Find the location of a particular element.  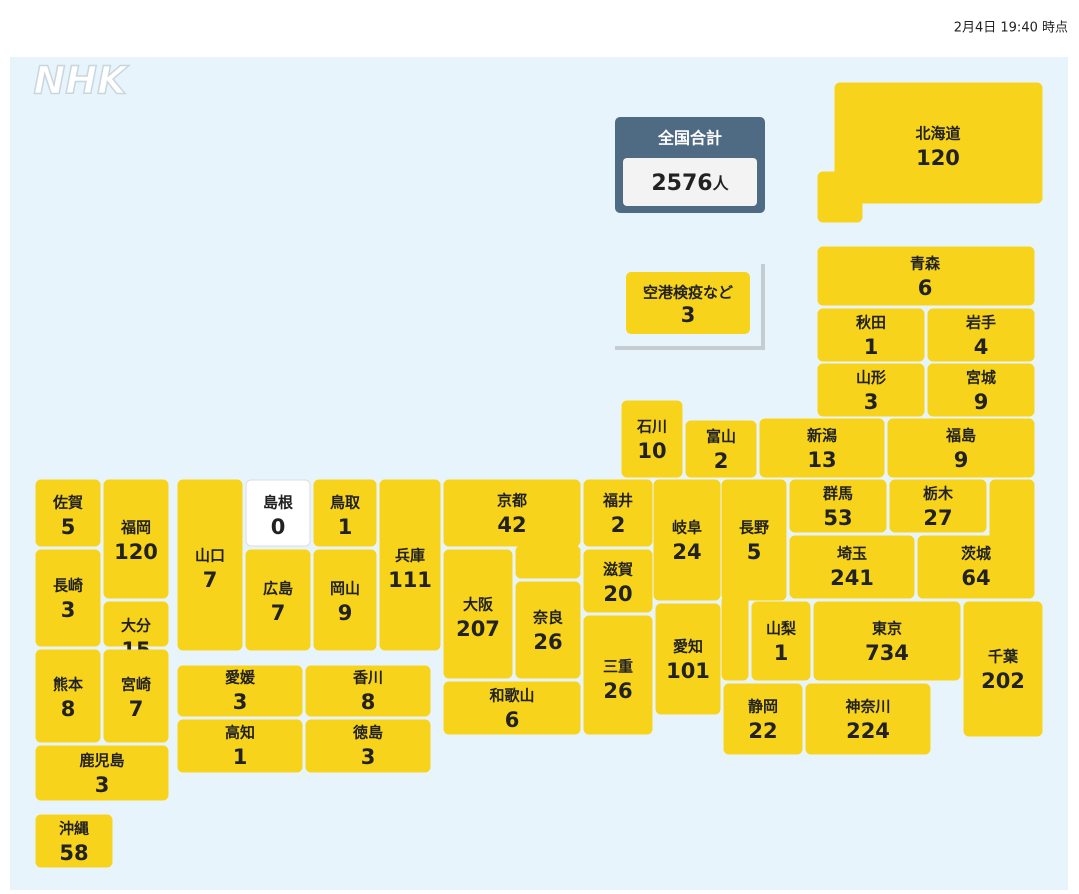

prefecture-value: 101 is located at coordinates (688, 671).